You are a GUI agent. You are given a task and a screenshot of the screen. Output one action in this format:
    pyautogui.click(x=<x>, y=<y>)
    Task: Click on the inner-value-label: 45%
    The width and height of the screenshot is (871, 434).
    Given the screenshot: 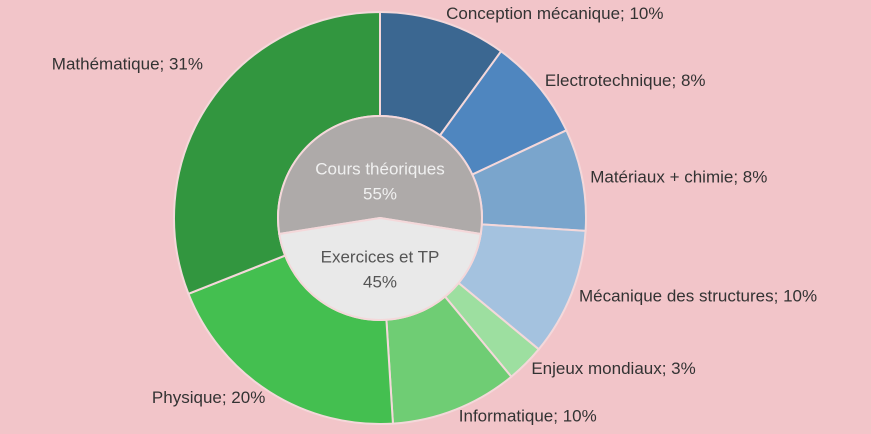 What is the action you would take?
    pyautogui.click(x=380, y=281)
    